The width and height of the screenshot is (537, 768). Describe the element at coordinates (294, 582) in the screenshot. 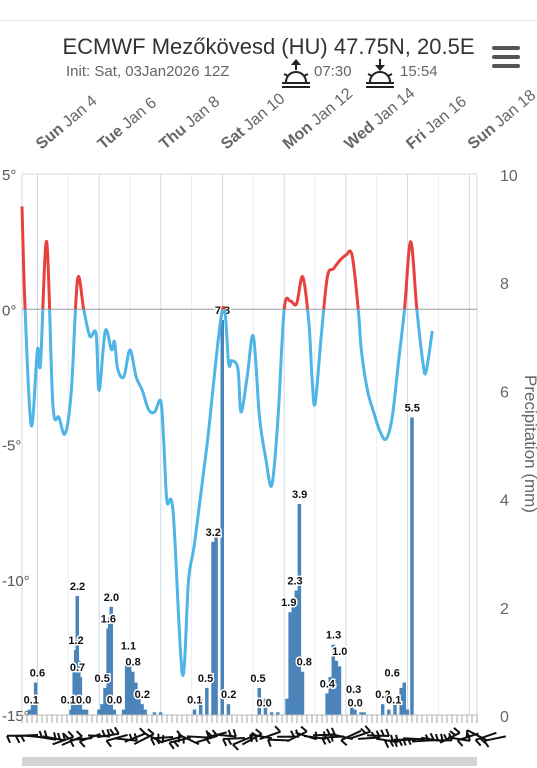

I see `precipitation-data-label: 2.3` at that location.